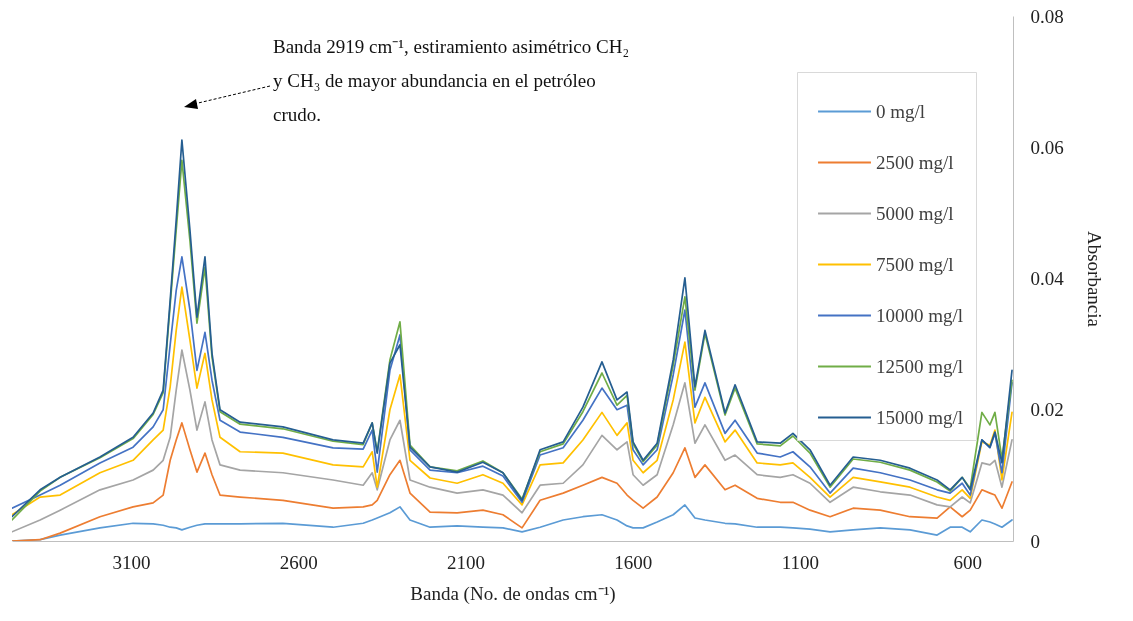 Image resolution: width=1133 pixels, height=621 pixels. I want to click on x-tick-label: 2100, so click(466, 562).